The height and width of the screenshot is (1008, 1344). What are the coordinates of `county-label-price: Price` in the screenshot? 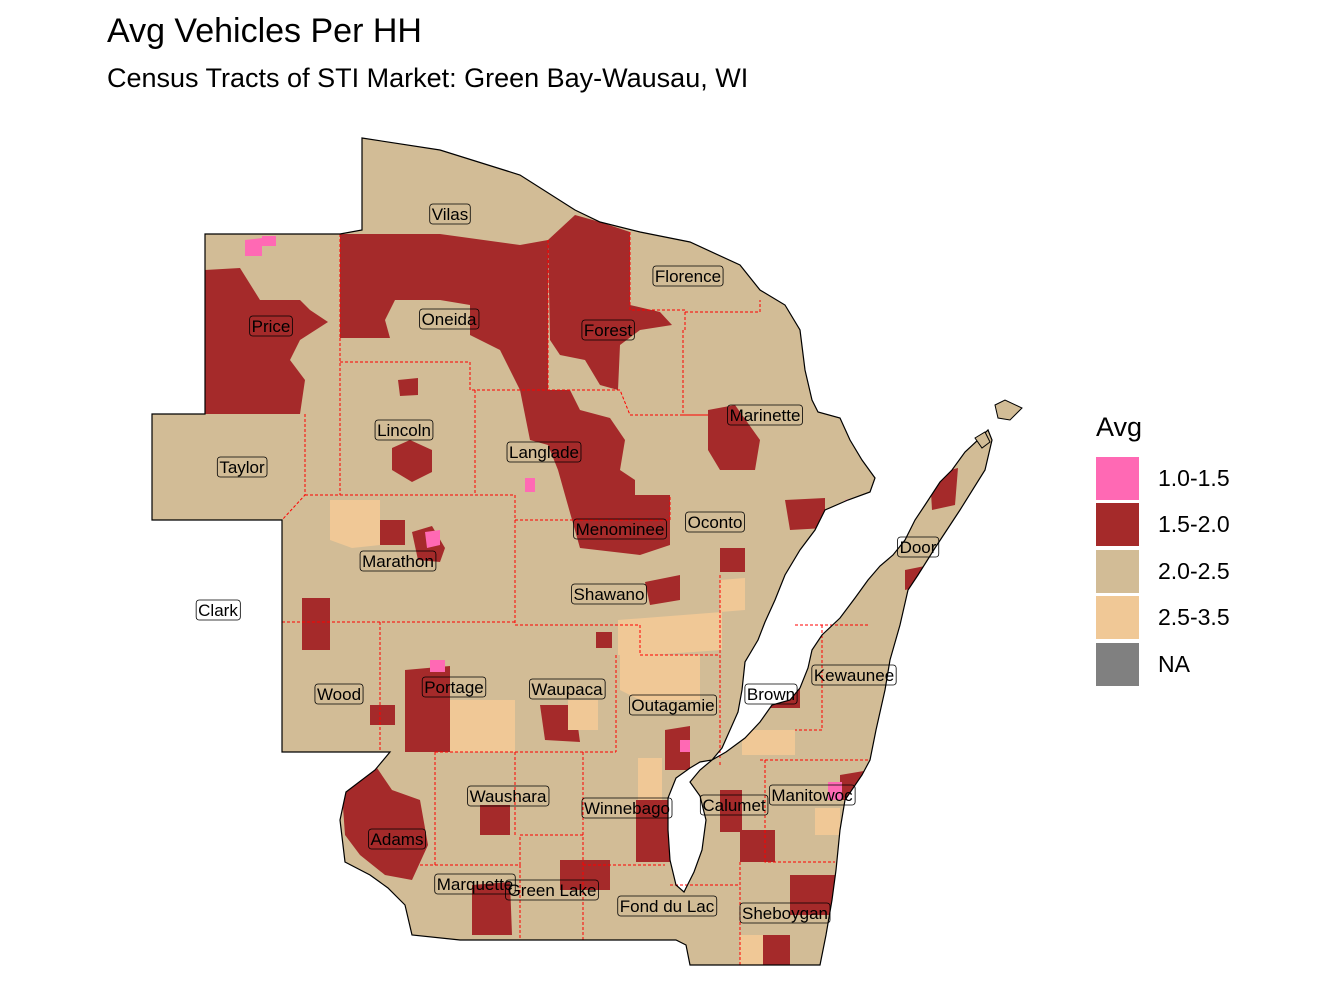 It's located at (271, 326).